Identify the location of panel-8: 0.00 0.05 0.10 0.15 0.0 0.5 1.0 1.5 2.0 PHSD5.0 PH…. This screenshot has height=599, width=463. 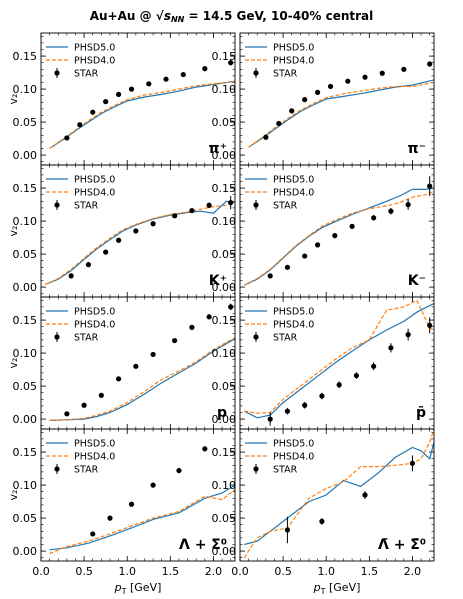
(323, 512).